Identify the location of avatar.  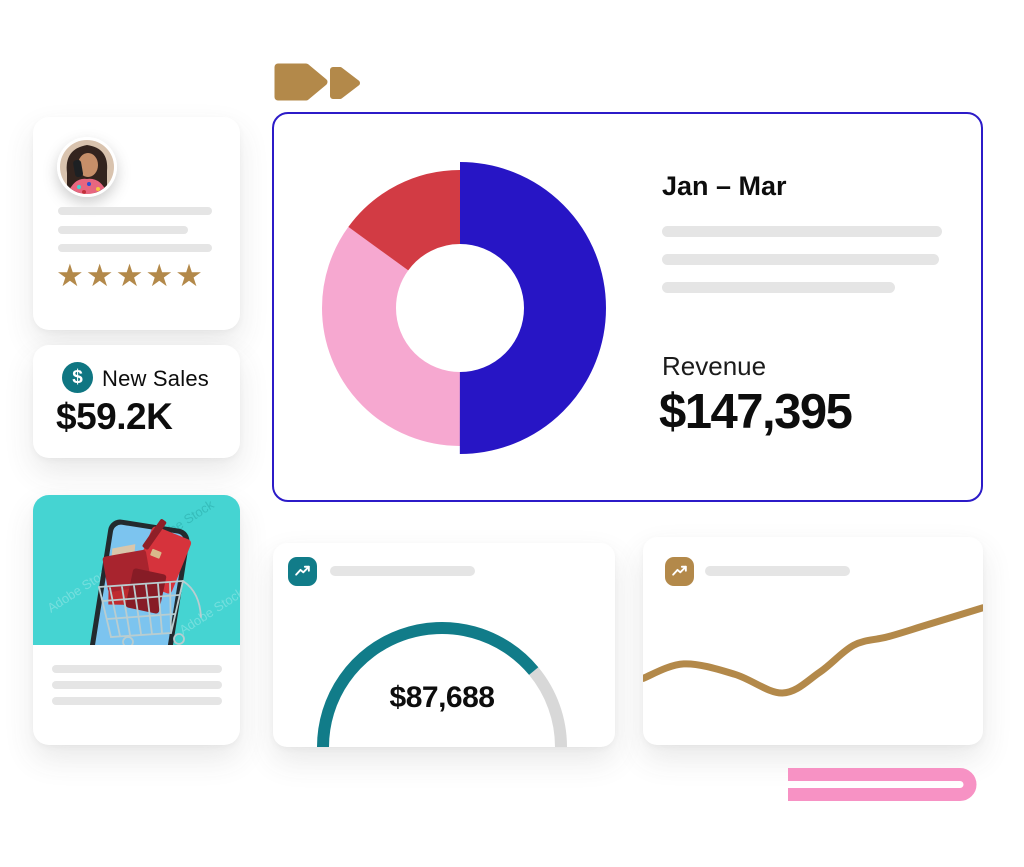
(87, 167).